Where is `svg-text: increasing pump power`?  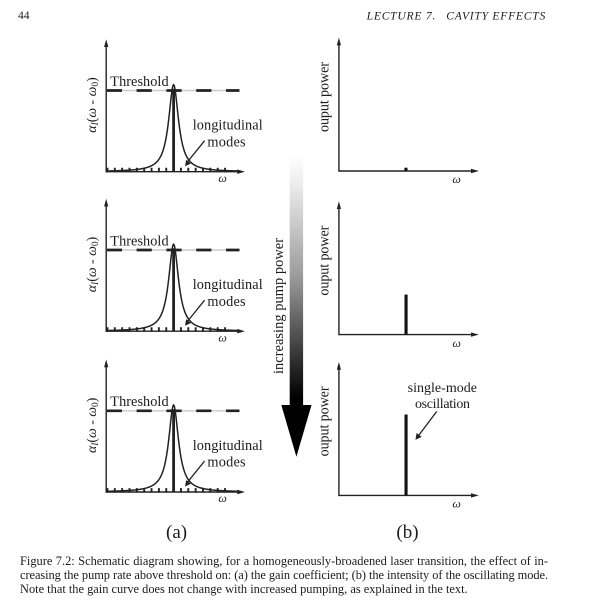 svg-text: increasing pump power is located at coordinates (279, 306).